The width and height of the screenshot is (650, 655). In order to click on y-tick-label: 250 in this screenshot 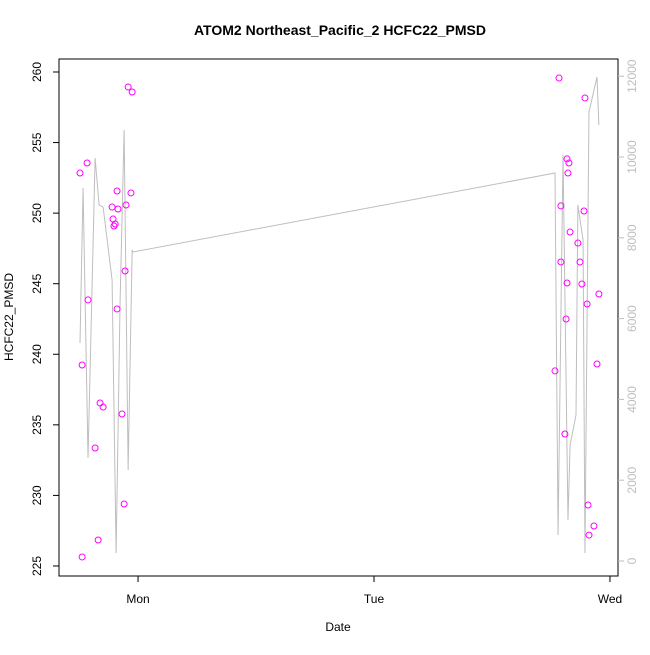, I will do `click(37, 213)`.